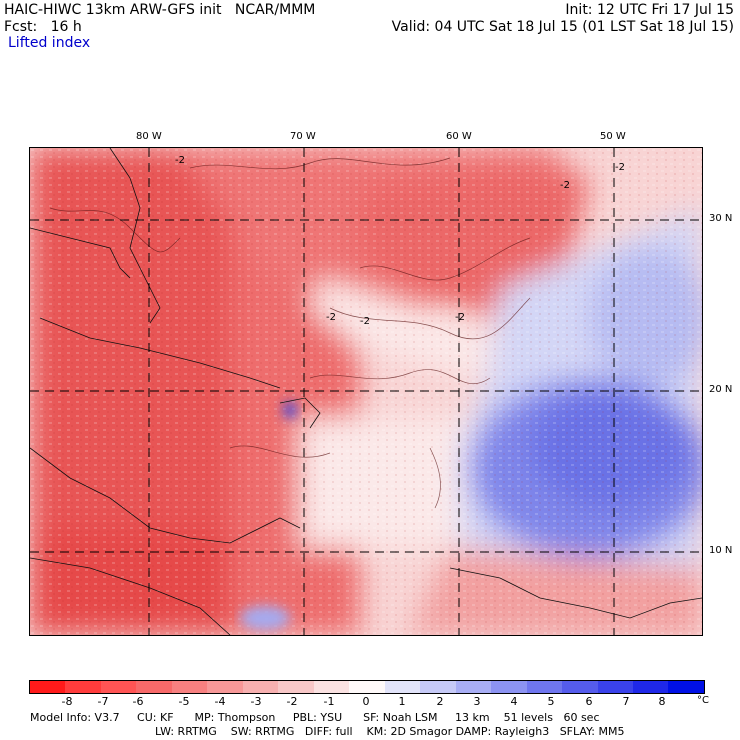 This screenshot has height=740, width=740. What do you see at coordinates (43, 27) in the screenshot?
I see `forecast-hour: Fcst: 16 h` at bounding box center [43, 27].